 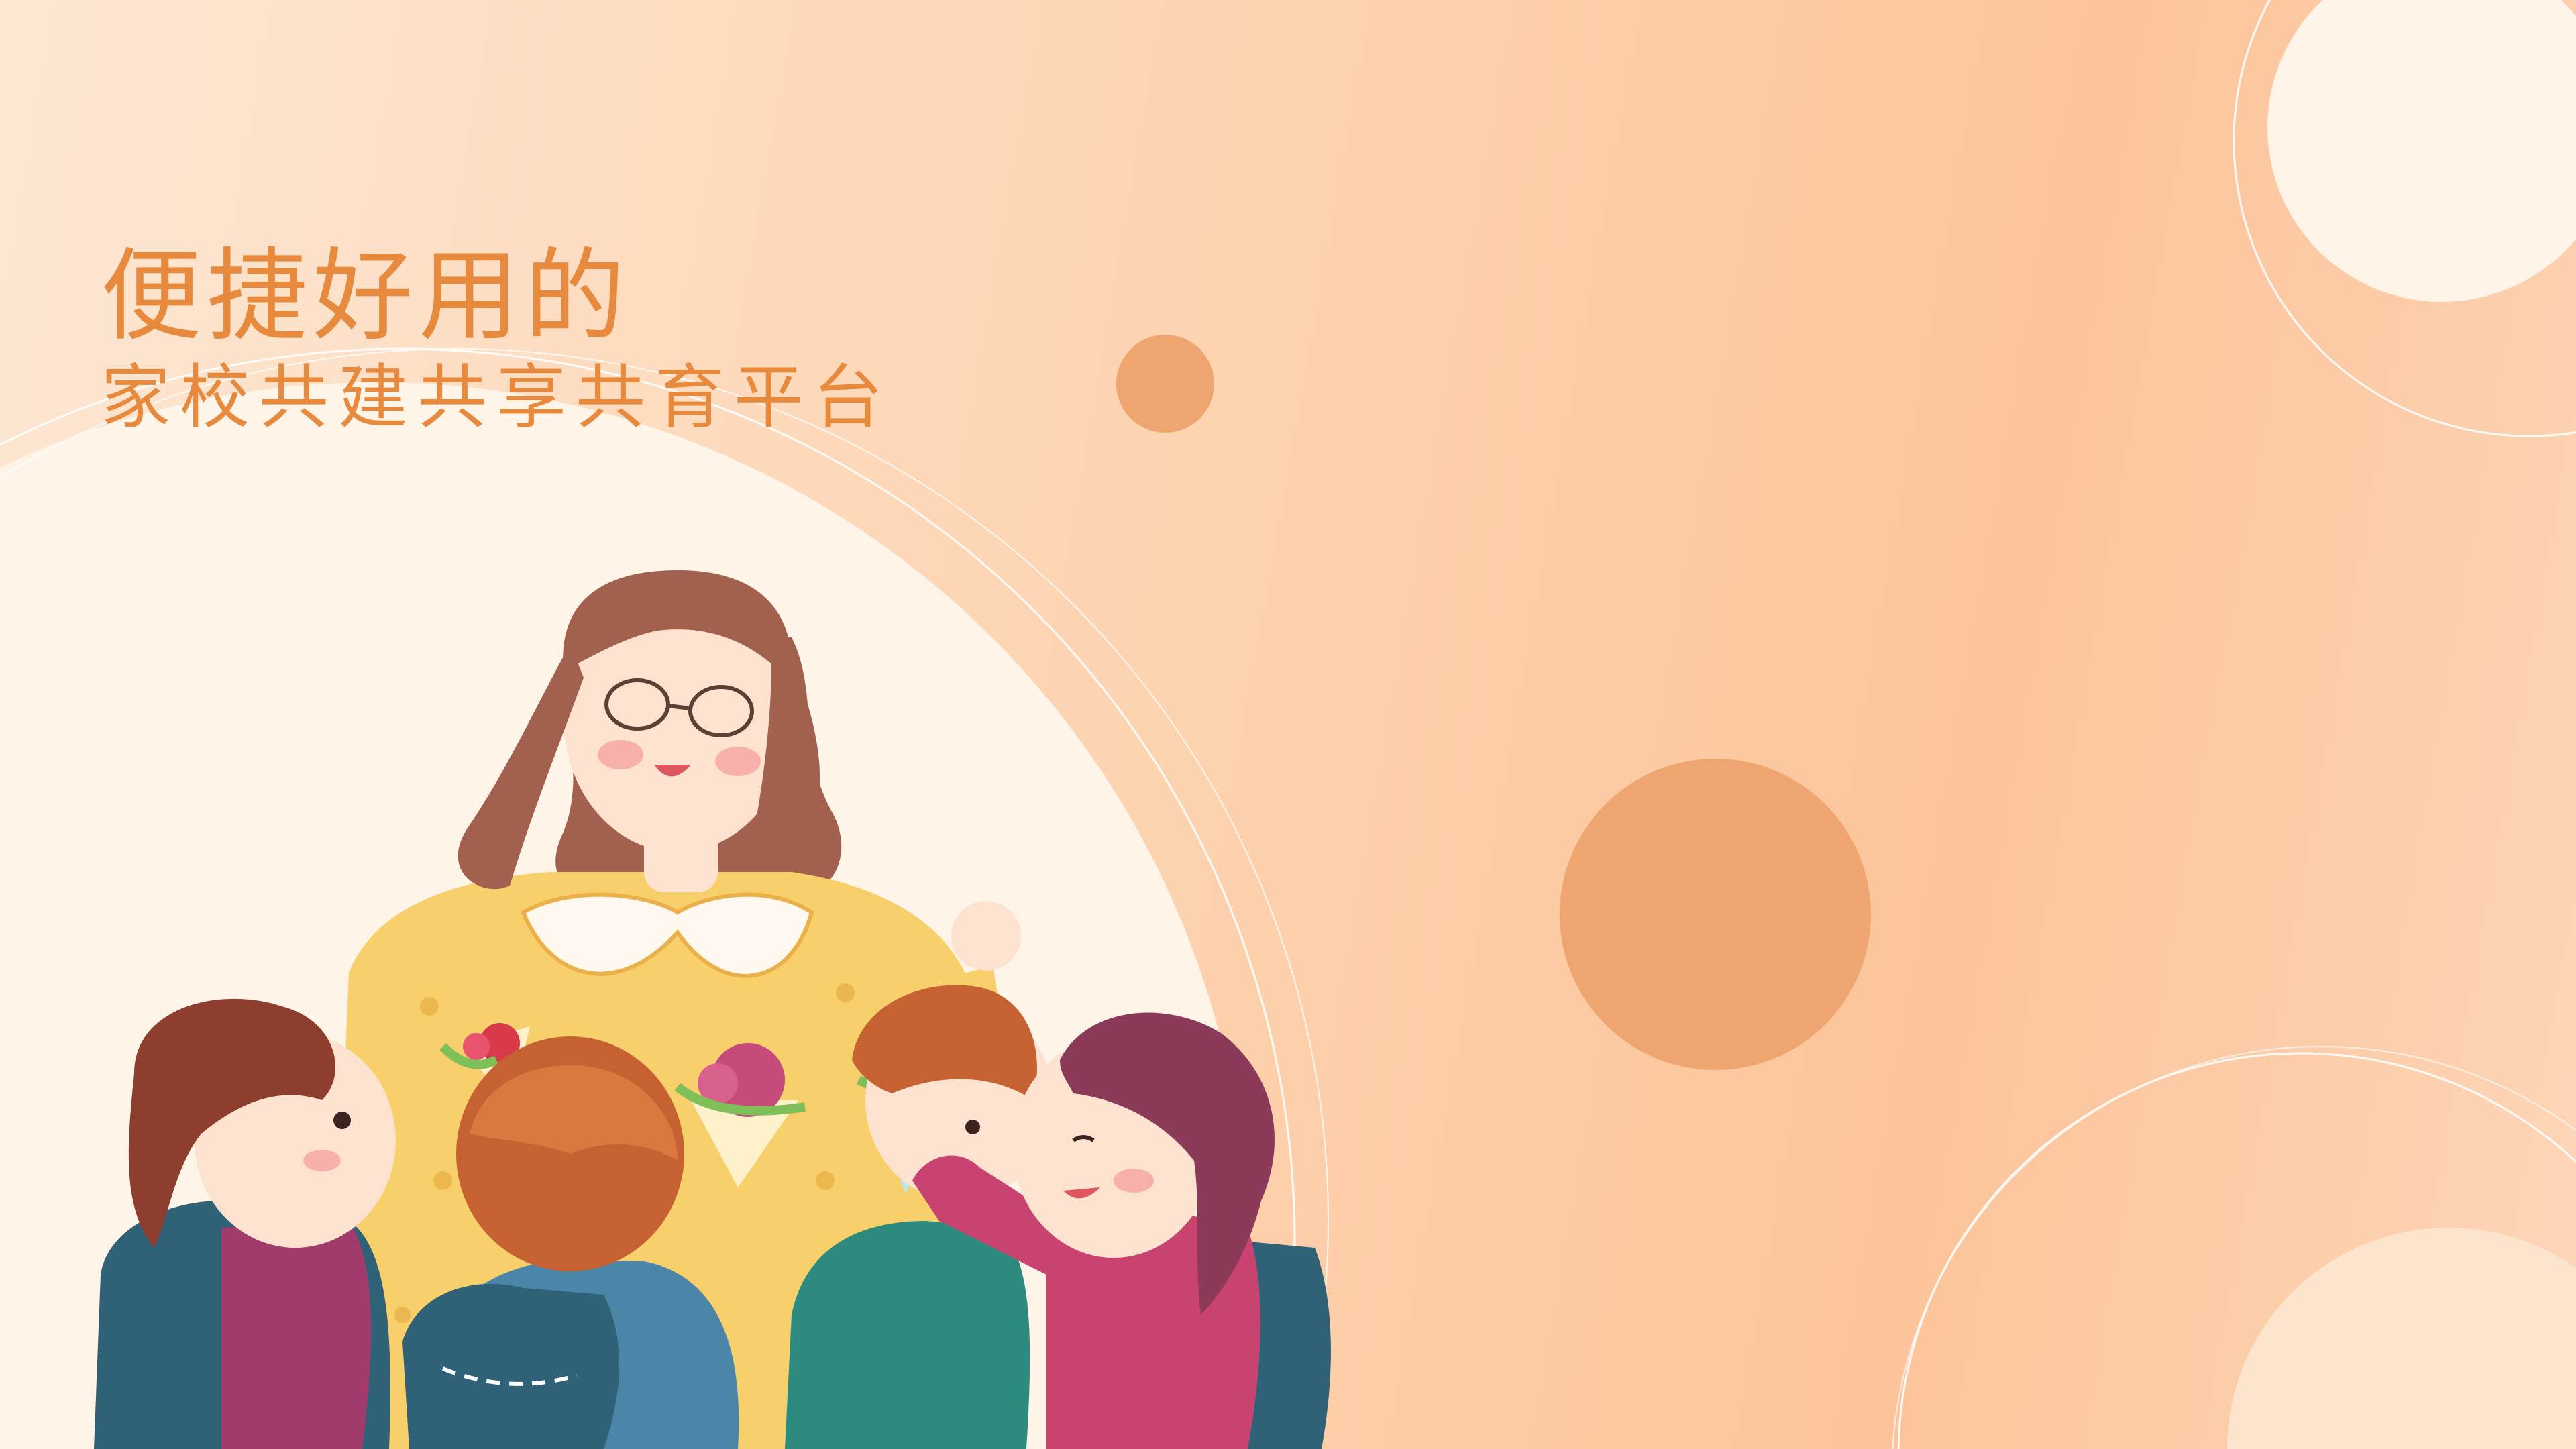 I want to click on small-orange-dot, so click(x=1165, y=384).